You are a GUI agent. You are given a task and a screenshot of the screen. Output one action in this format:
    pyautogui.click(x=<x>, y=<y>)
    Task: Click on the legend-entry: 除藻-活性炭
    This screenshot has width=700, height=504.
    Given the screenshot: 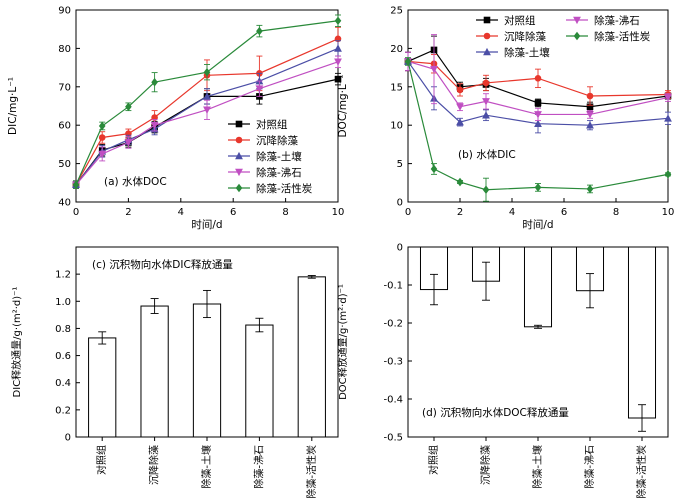 What is the action you would take?
    pyautogui.click(x=608, y=36)
    